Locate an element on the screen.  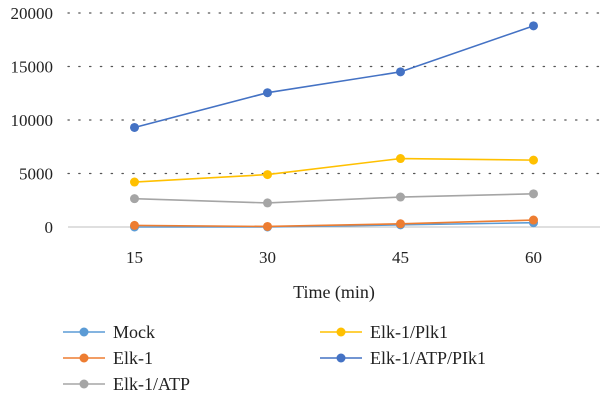
y-tick-label: 10000 is located at coordinates (32, 120).